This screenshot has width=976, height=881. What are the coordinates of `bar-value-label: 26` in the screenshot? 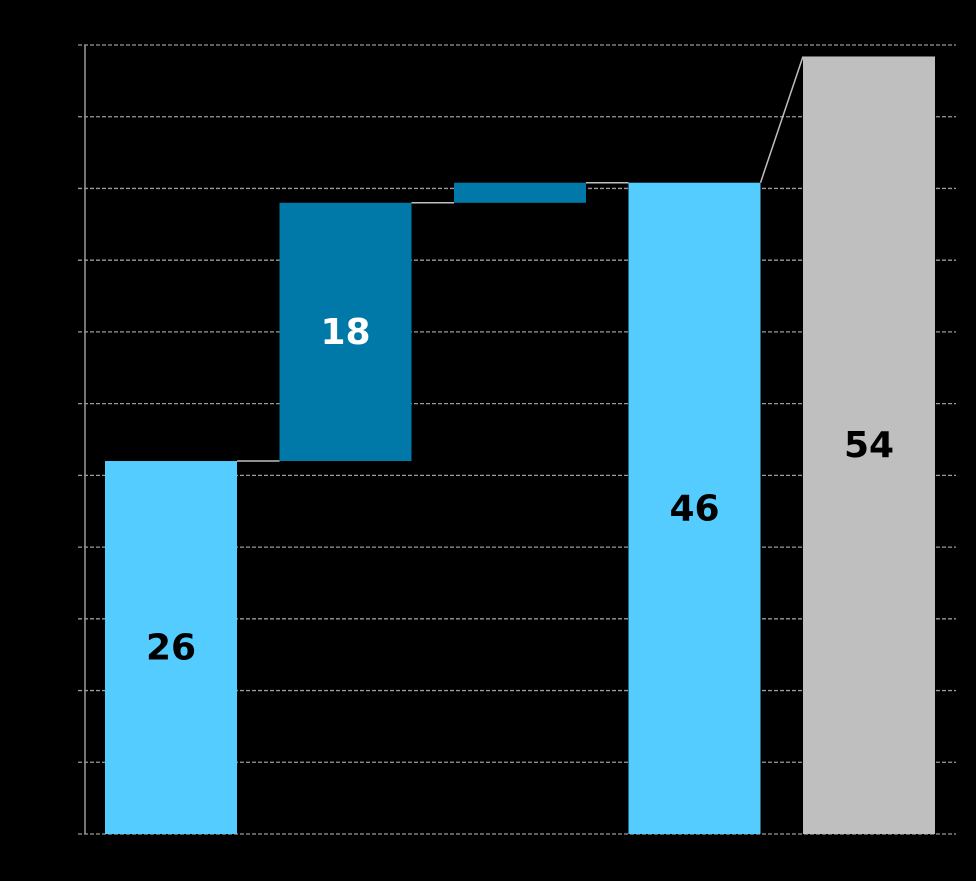 It's located at (171, 648).